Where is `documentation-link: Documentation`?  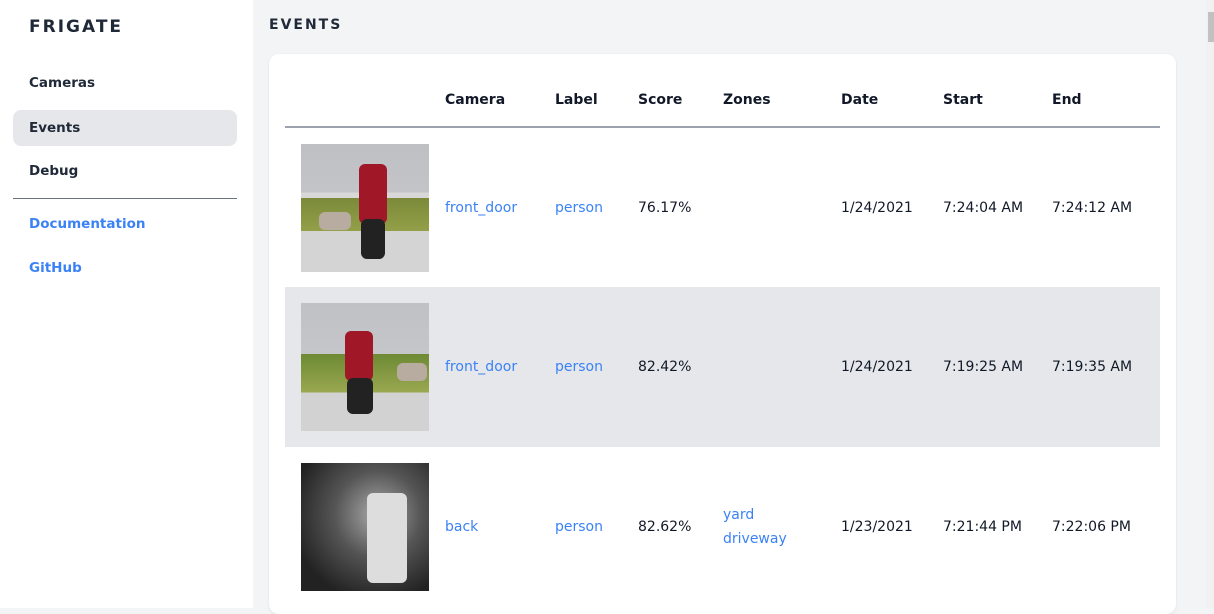 documentation-link: Documentation is located at coordinates (87, 224).